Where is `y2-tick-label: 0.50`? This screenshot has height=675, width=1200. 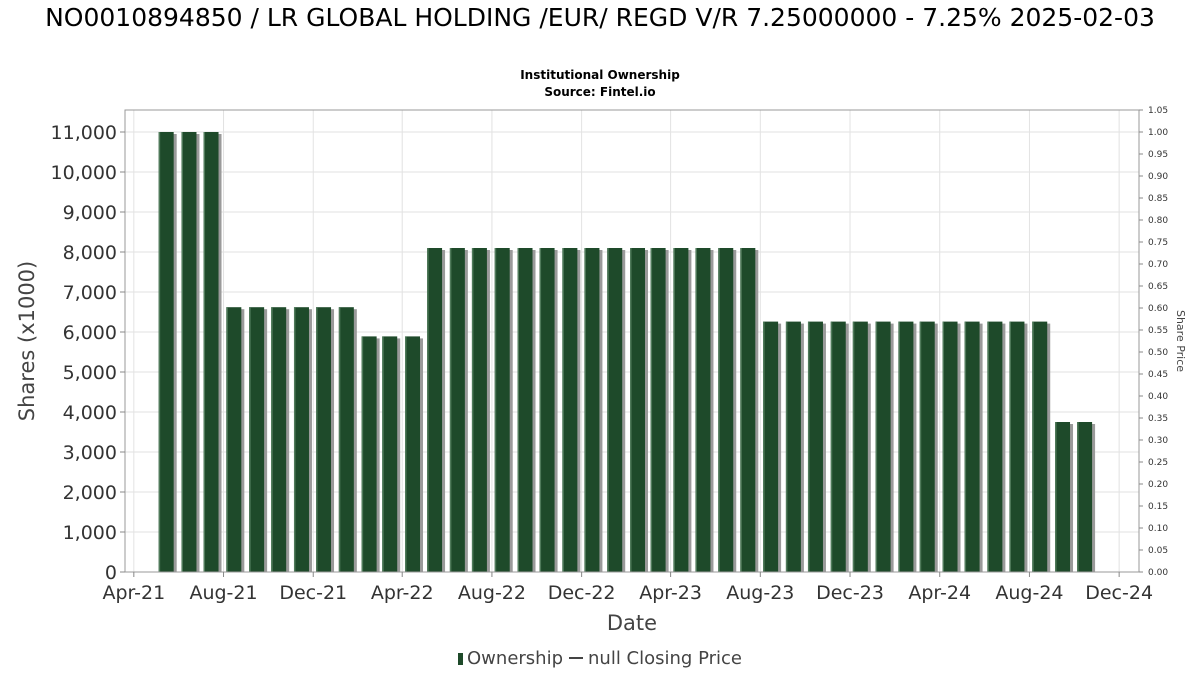 y2-tick-label: 0.50 is located at coordinates (1158, 353).